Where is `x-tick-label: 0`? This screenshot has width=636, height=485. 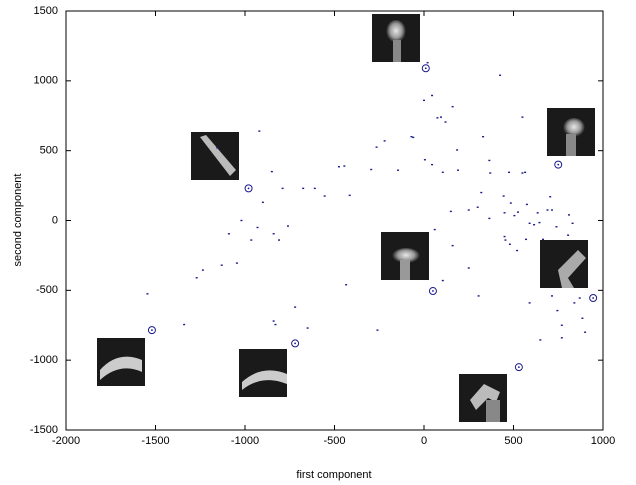 x-tick-label: 0 is located at coordinates (424, 441).